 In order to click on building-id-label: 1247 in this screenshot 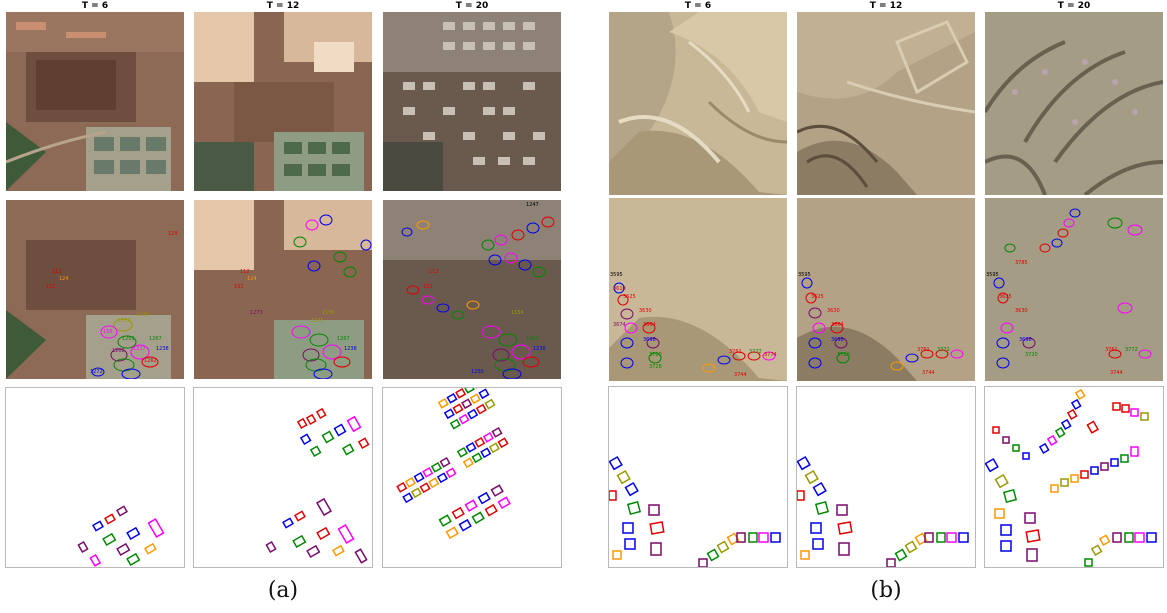, I will do `click(532, 205)`.